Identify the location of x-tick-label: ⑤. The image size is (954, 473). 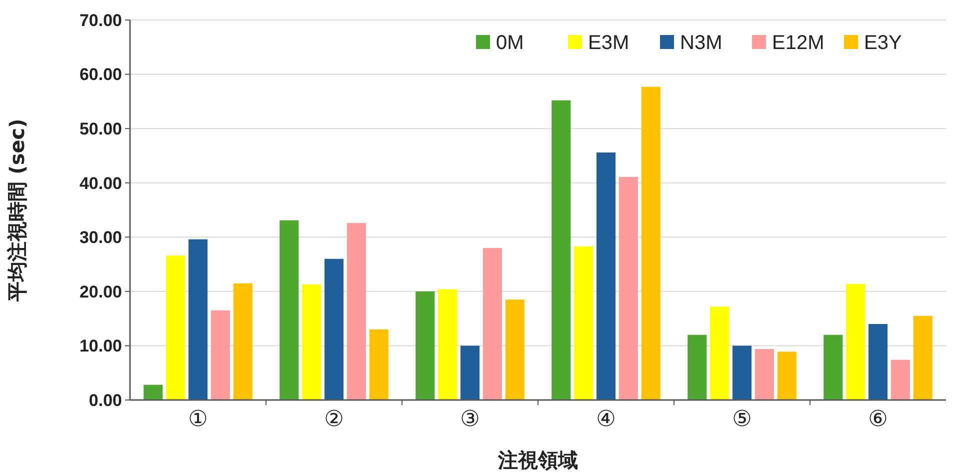
(742, 419).